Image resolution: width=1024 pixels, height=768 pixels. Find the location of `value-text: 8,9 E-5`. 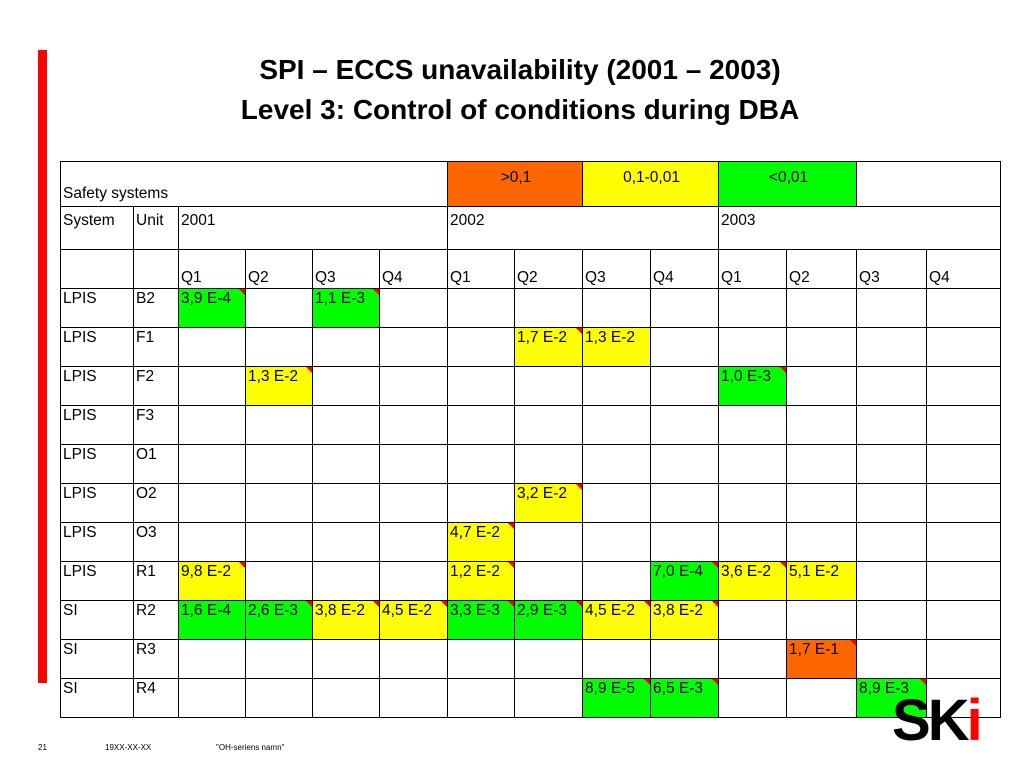

value-text: 8,9 E-5 is located at coordinates (610, 688).